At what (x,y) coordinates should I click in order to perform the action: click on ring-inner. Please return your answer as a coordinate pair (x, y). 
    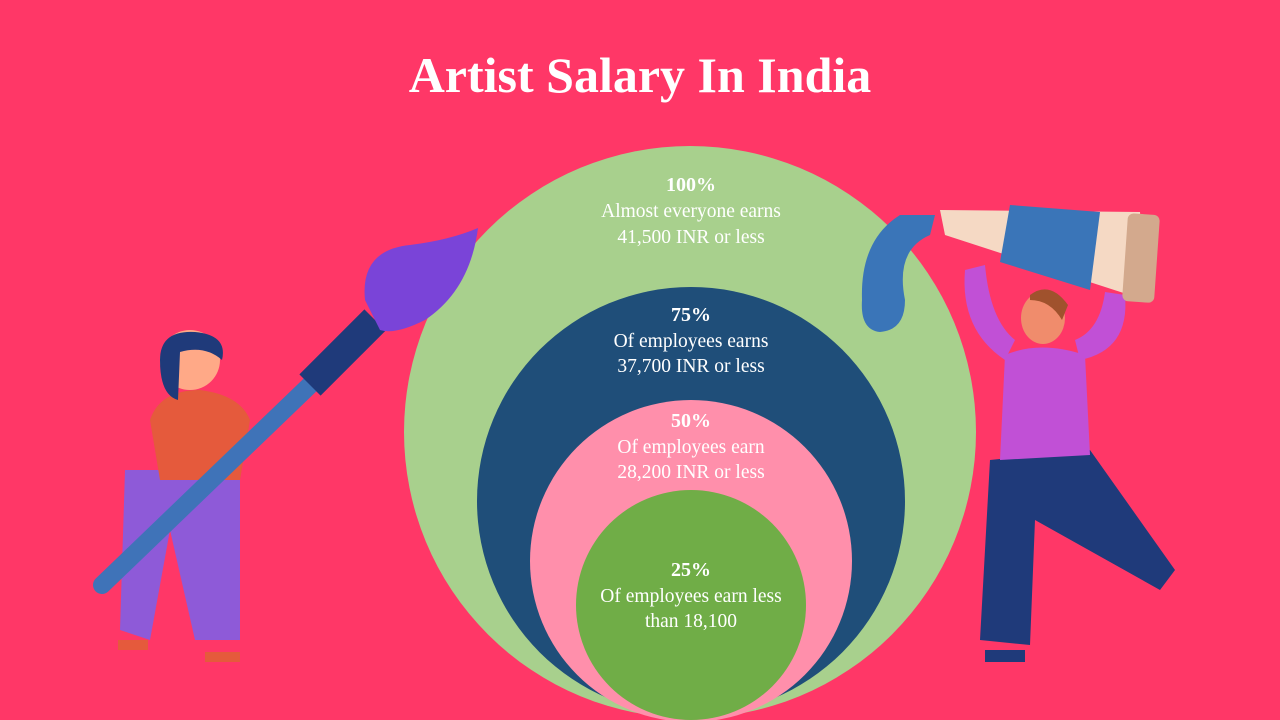
    Looking at the image, I should click on (691, 605).